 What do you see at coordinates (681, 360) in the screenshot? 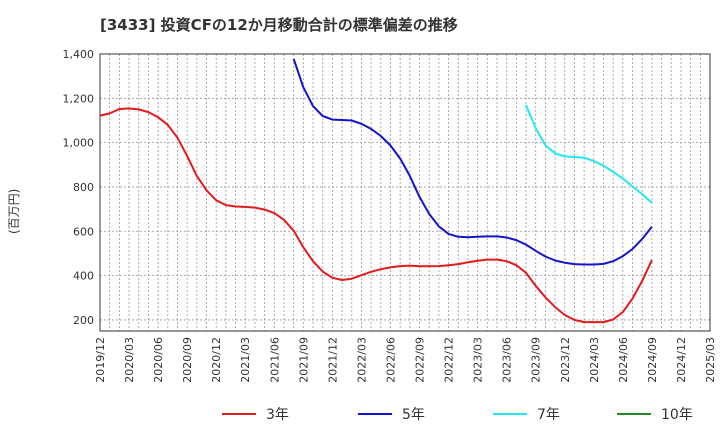
I see `x-tick-label: 2024/12` at bounding box center [681, 360].